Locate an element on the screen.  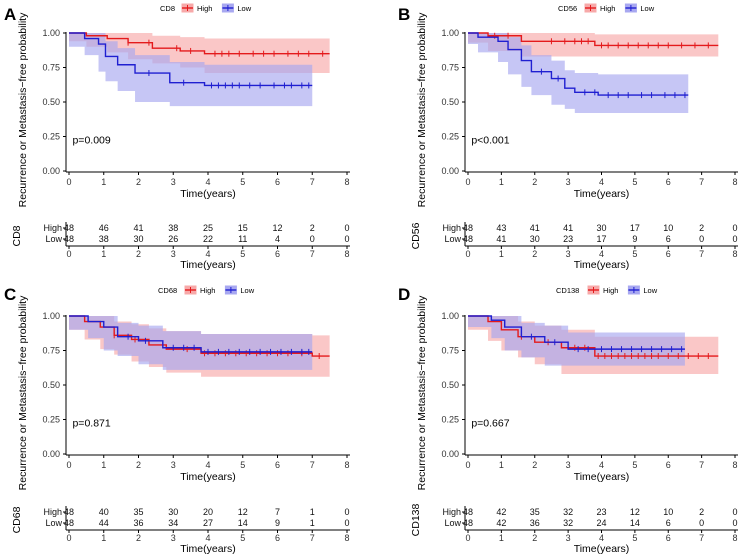
risk-count-low: 9 is located at coordinates (277, 523).